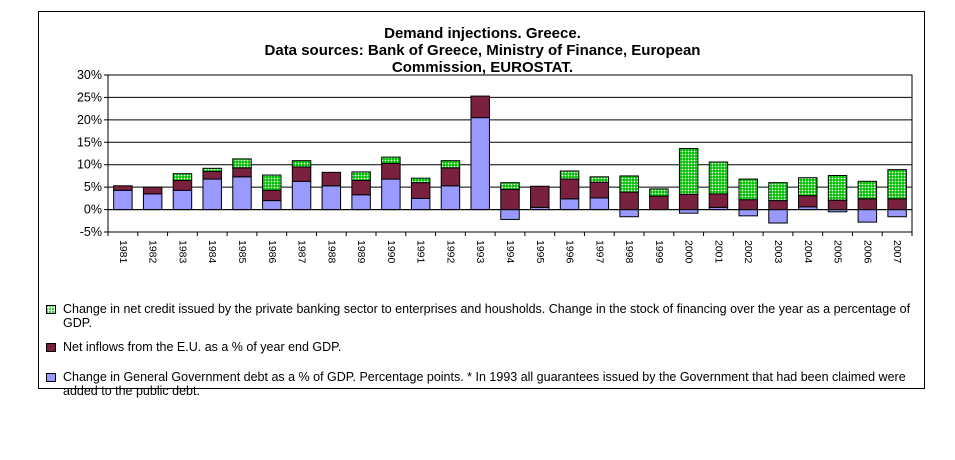 This screenshot has height=460, width=955. What do you see at coordinates (331, 252) in the screenshot?
I see `x-tick-label: 1988` at bounding box center [331, 252].